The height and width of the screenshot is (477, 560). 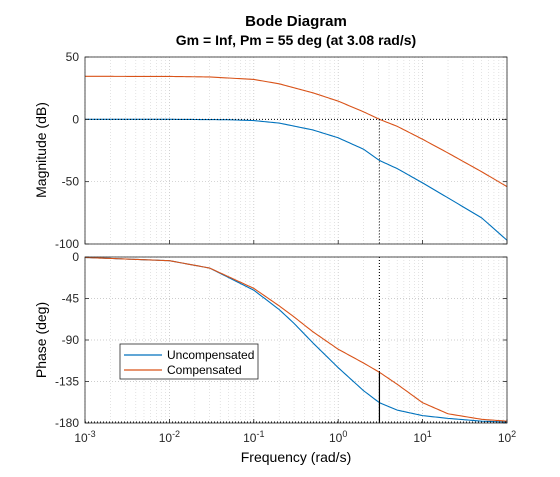 I want to click on legend: Uncompensated Compensated, so click(x=189, y=361).